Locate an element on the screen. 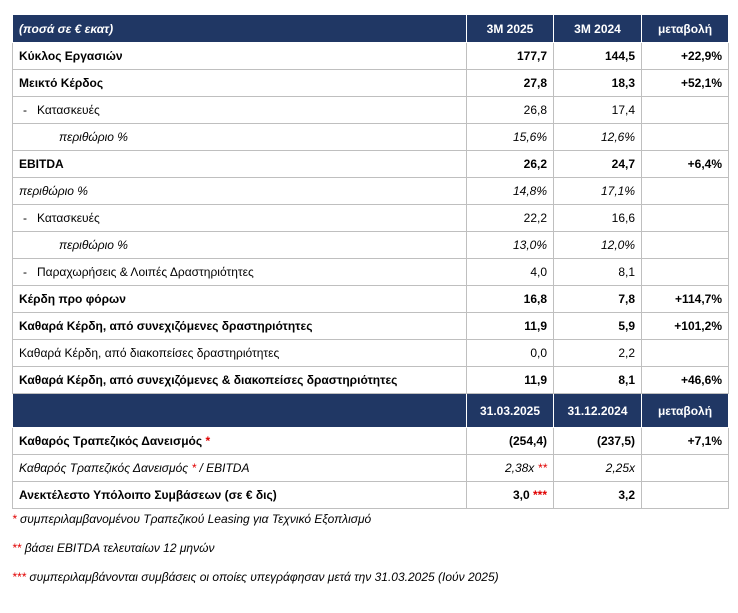 The width and height of the screenshot is (738, 613). value-cell: 144,5 is located at coordinates (597, 56).